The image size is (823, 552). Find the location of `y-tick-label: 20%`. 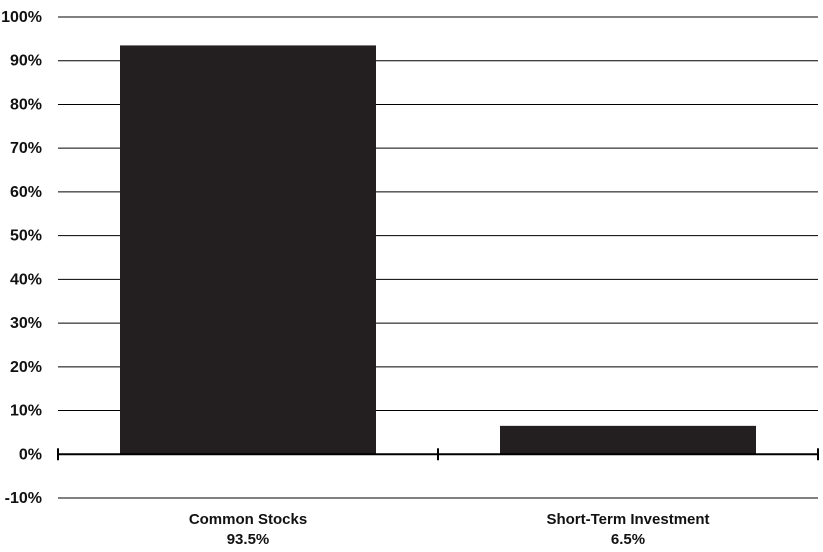

y-tick-label: 20% is located at coordinates (26, 367).